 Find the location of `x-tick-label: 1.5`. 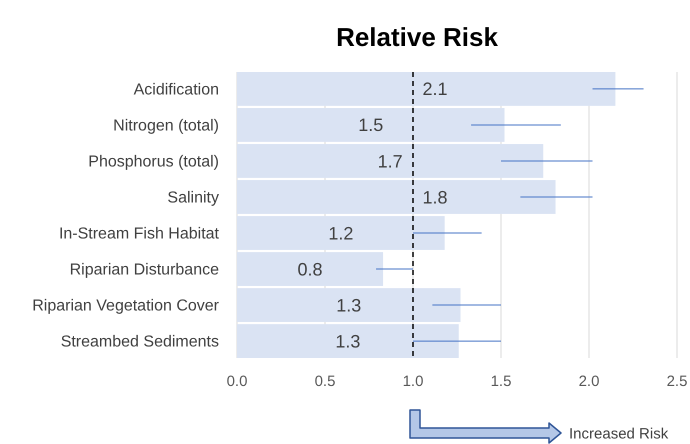

x-tick-label: 1.5 is located at coordinates (501, 381).